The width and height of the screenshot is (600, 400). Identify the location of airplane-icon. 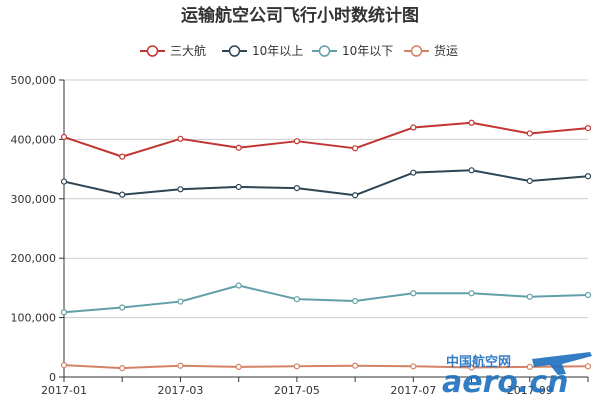
(562, 363).